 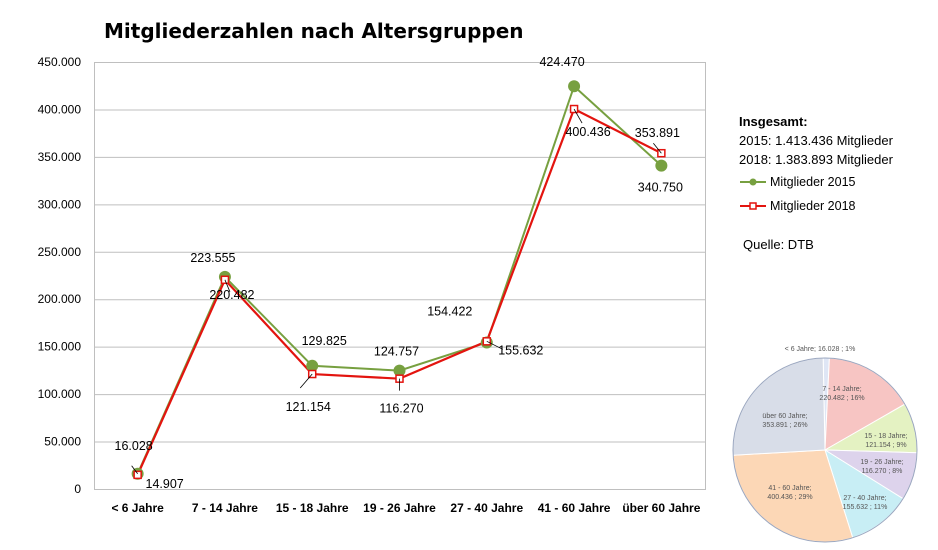 What do you see at coordinates (62, 442) in the screenshot?
I see `y-tick-label: 50.000` at bounding box center [62, 442].